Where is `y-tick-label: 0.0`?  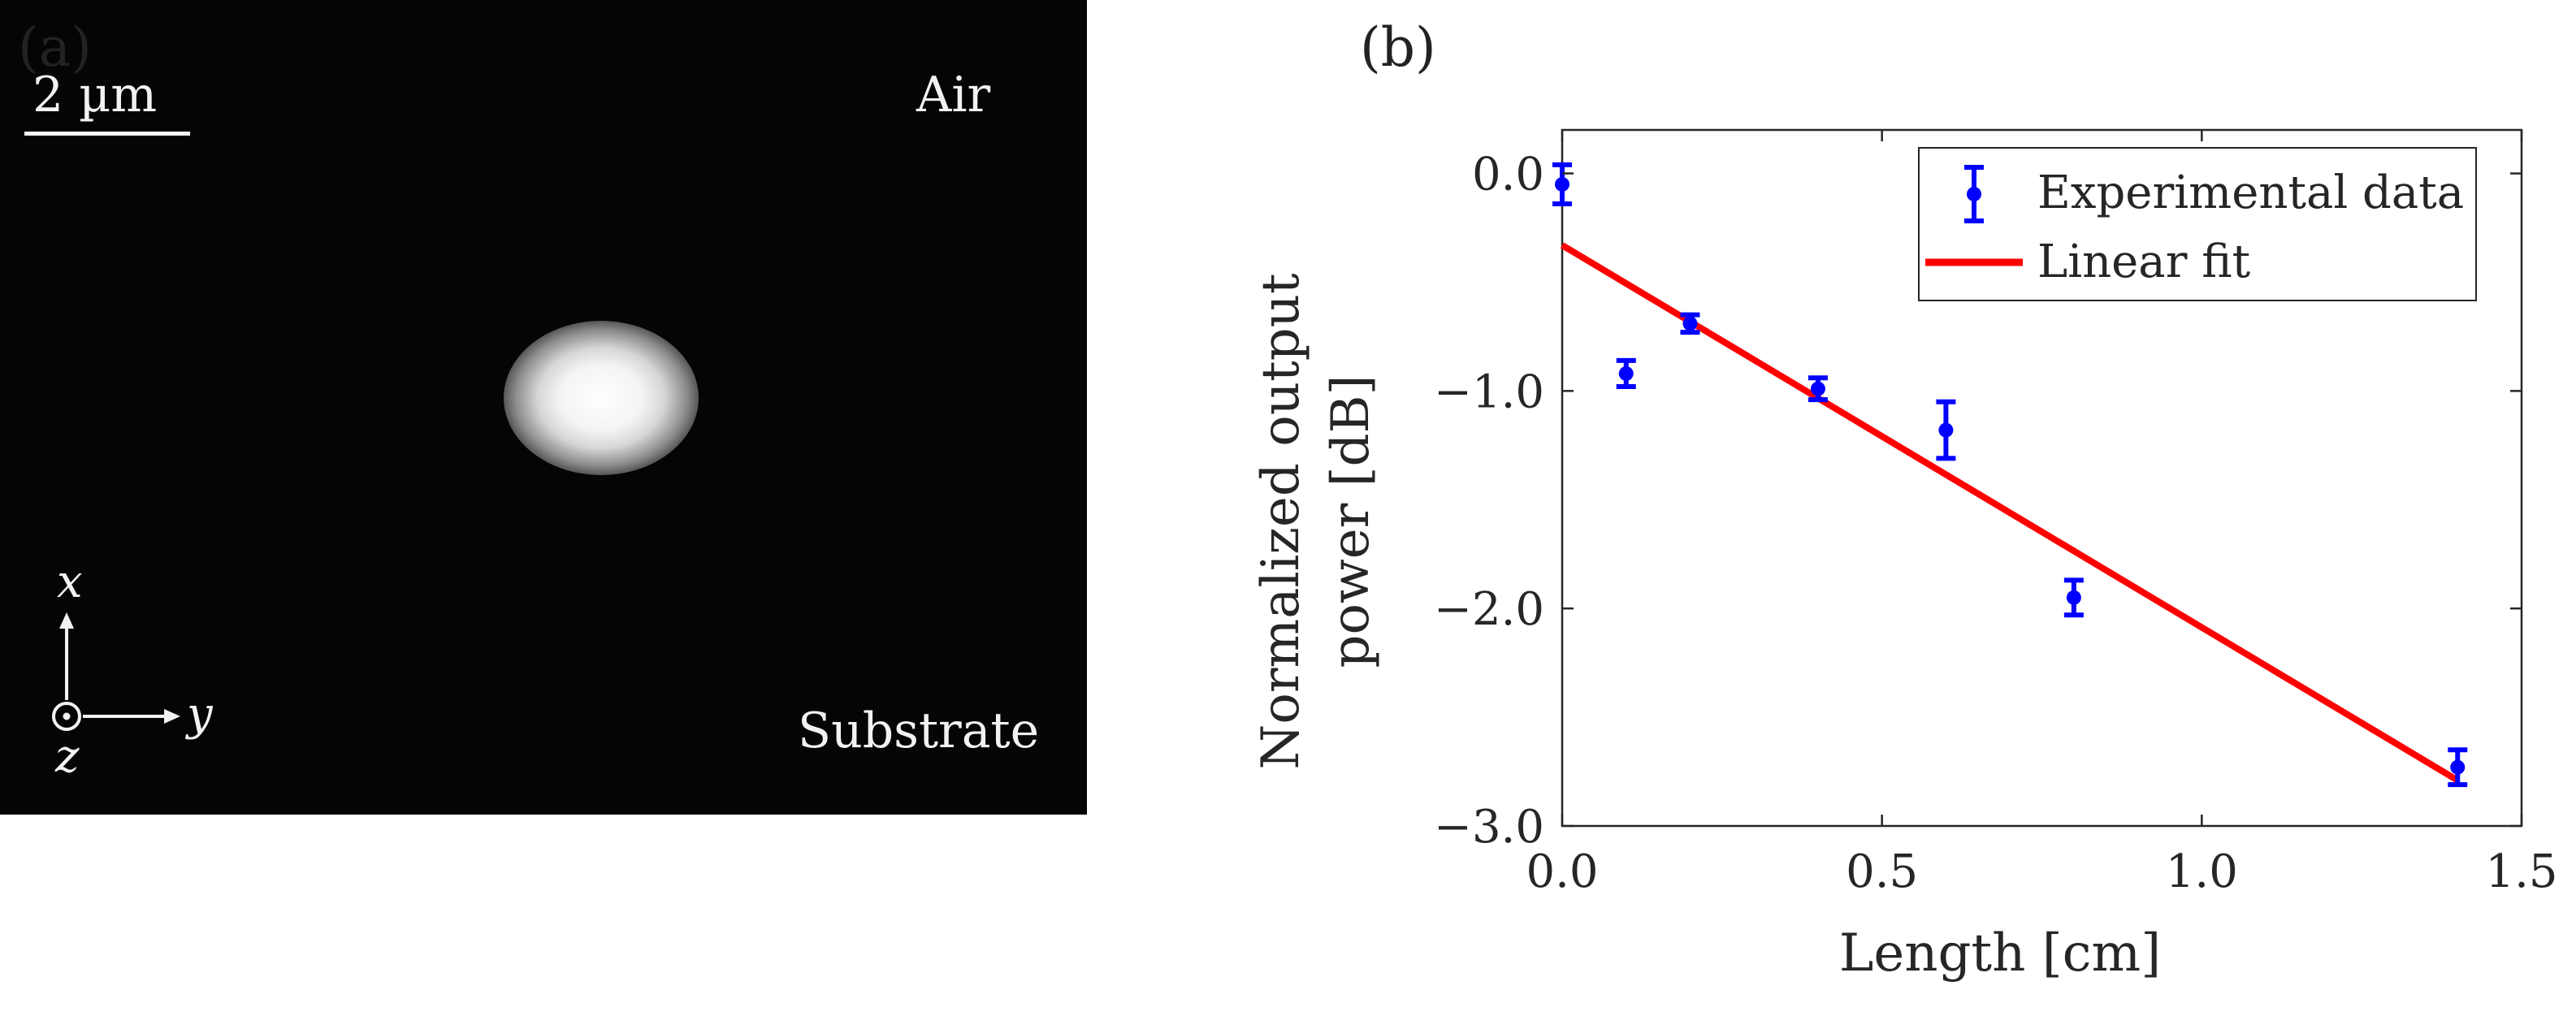
y-tick-label: 0.0 is located at coordinates (1508, 175).